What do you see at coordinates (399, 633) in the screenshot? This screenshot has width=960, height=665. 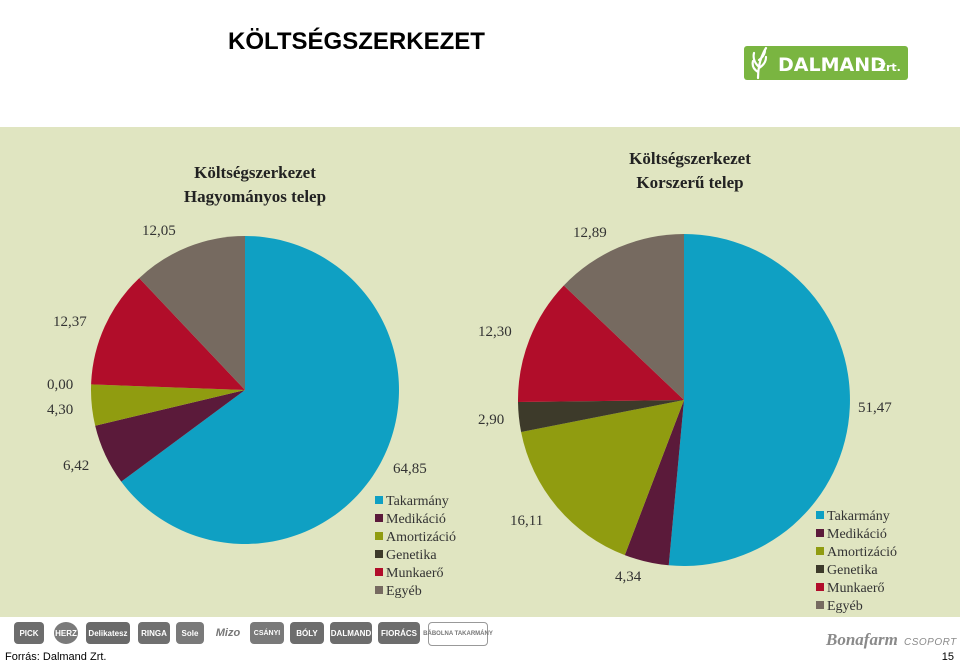 I see `brand-logo: FIORÁCS` at bounding box center [399, 633].